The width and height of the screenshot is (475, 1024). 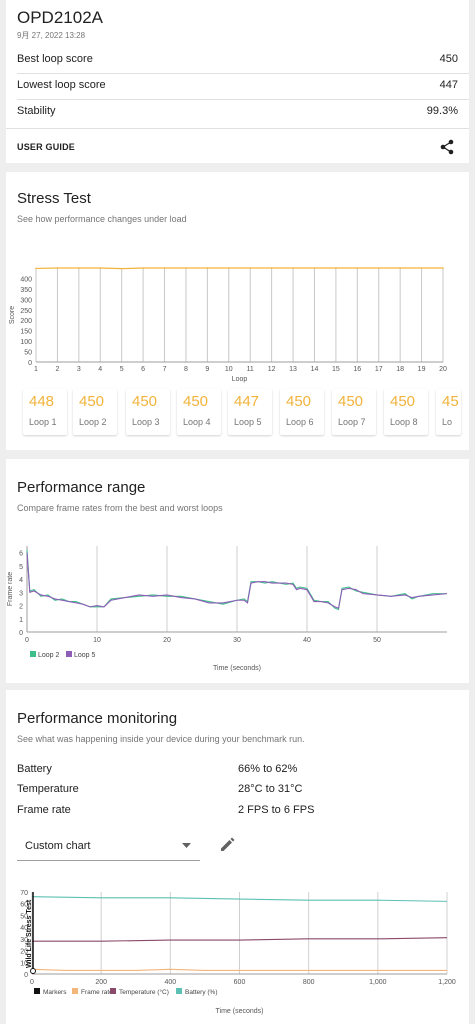 I want to click on stress-test-subtitle: See how performance changes under load, so click(x=102, y=219).